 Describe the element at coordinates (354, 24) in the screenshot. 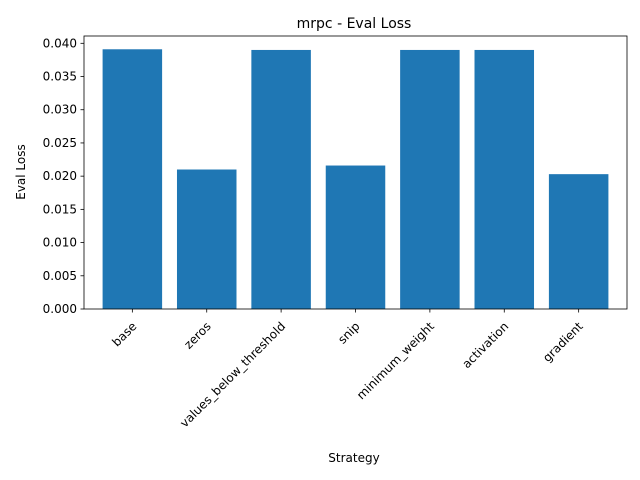

I see `chart-title: mrpc - Eval Loss` at that location.